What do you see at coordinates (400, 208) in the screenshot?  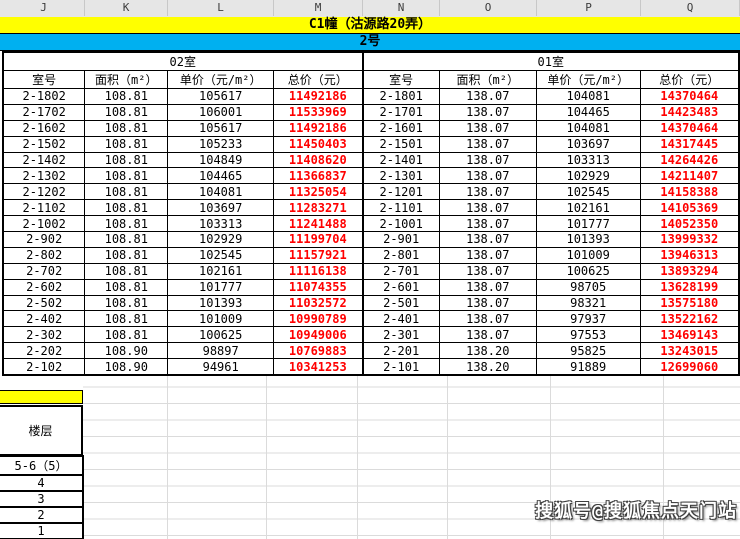 I see `cell-room: 2-1101` at bounding box center [400, 208].